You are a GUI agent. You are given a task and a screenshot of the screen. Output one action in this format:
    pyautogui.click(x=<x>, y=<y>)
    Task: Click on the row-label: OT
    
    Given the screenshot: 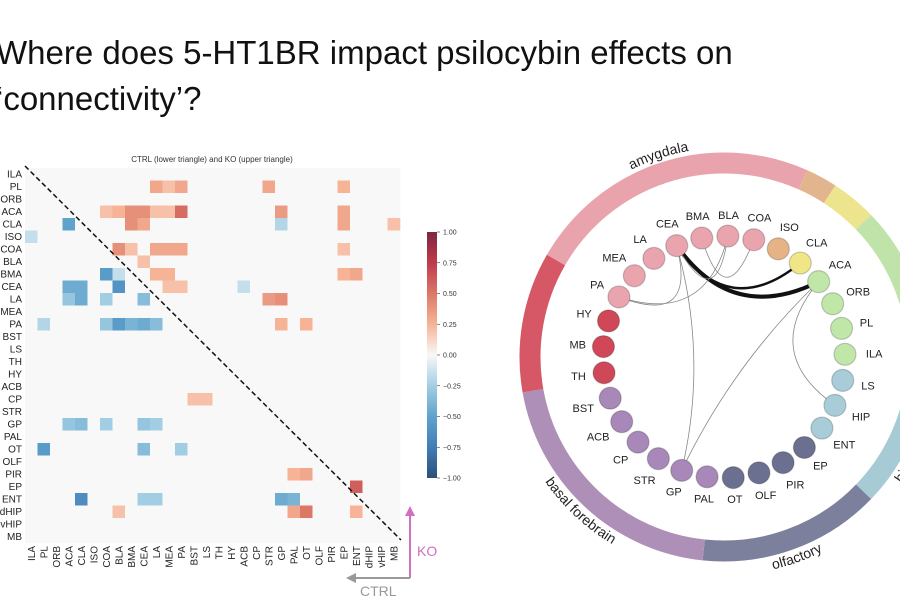 What is the action you would take?
    pyautogui.click(x=15, y=450)
    